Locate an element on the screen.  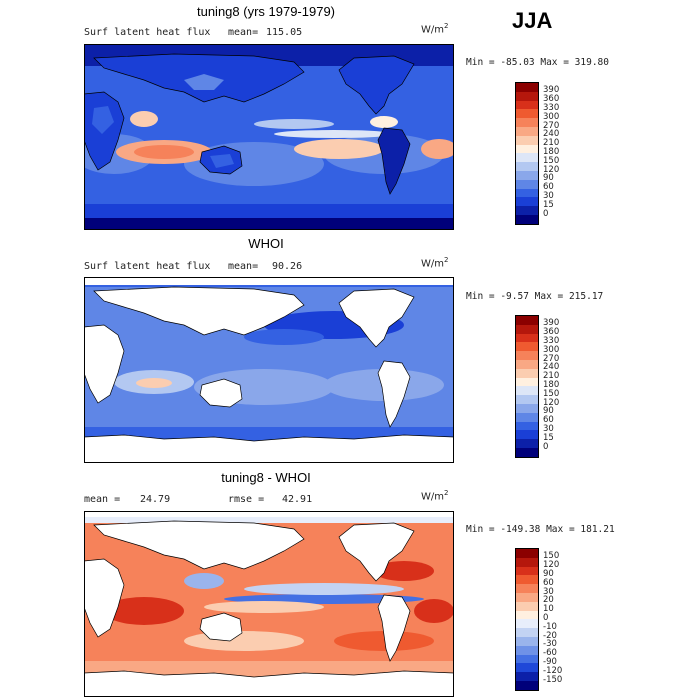
colorbar-tick-label: -150 is located at coordinates (553, 679).